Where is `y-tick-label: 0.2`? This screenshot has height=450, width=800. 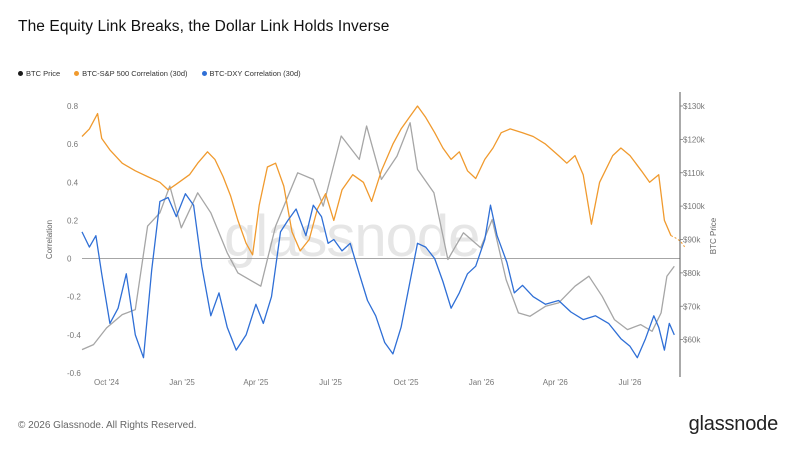
y-tick-label: 0.2 is located at coordinates (73, 220).